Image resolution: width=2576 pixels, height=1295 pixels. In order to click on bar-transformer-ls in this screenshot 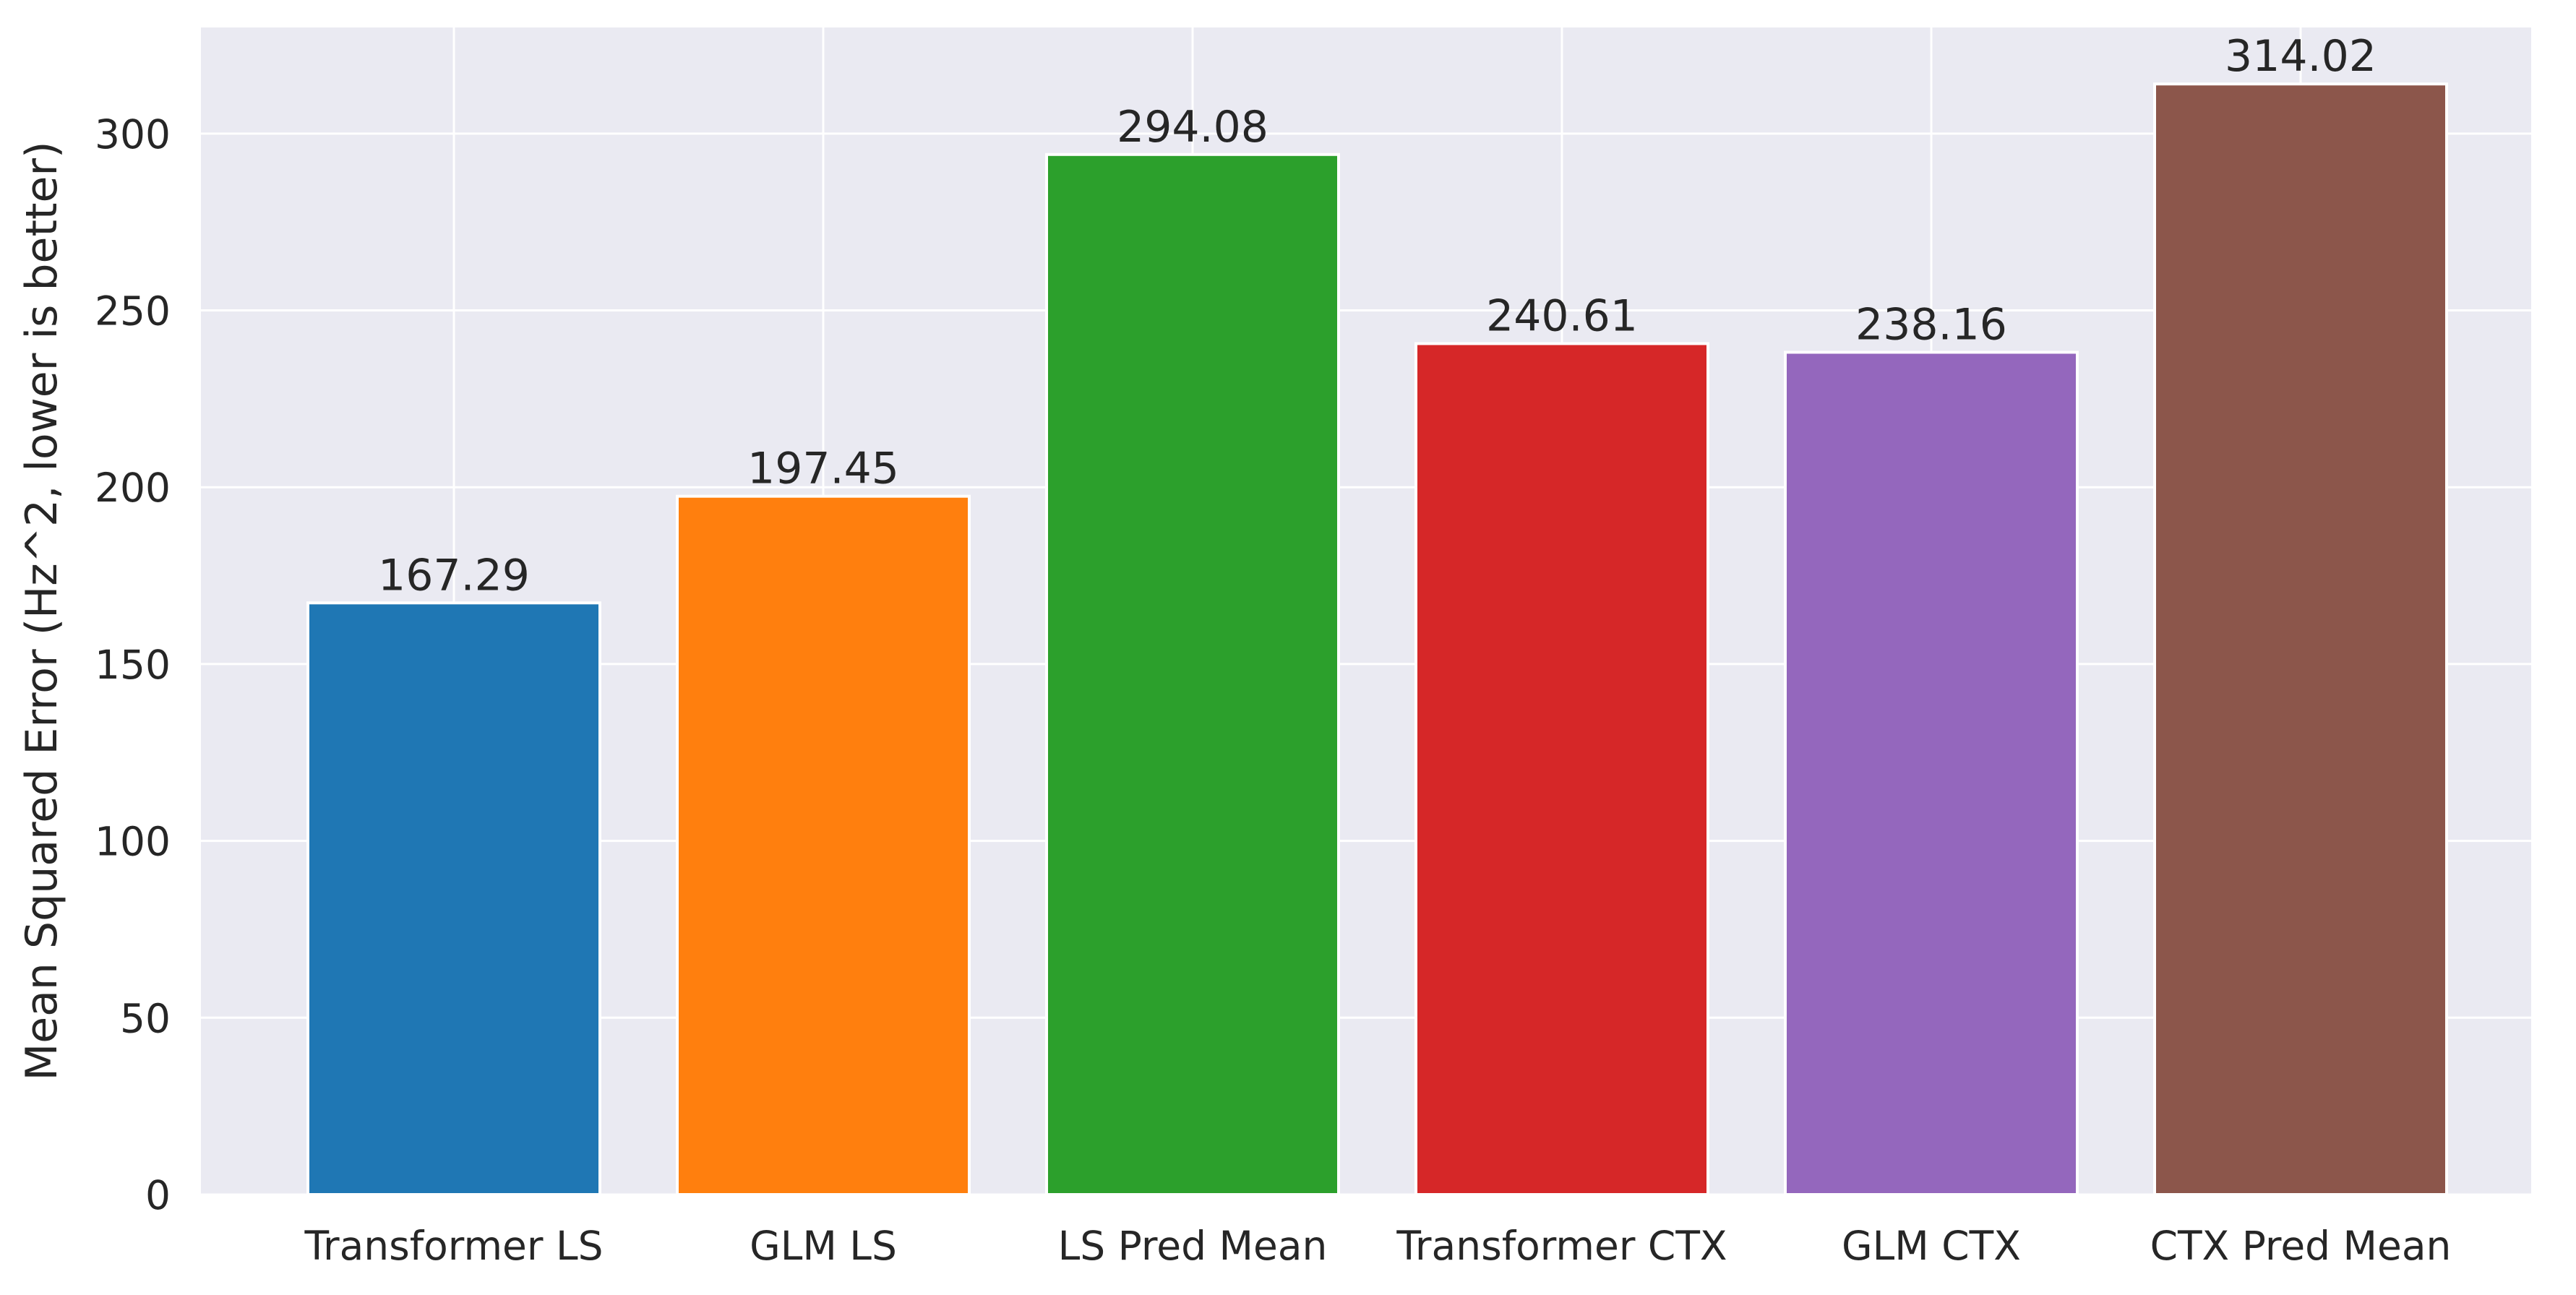, I will do `click(453, 898)`.